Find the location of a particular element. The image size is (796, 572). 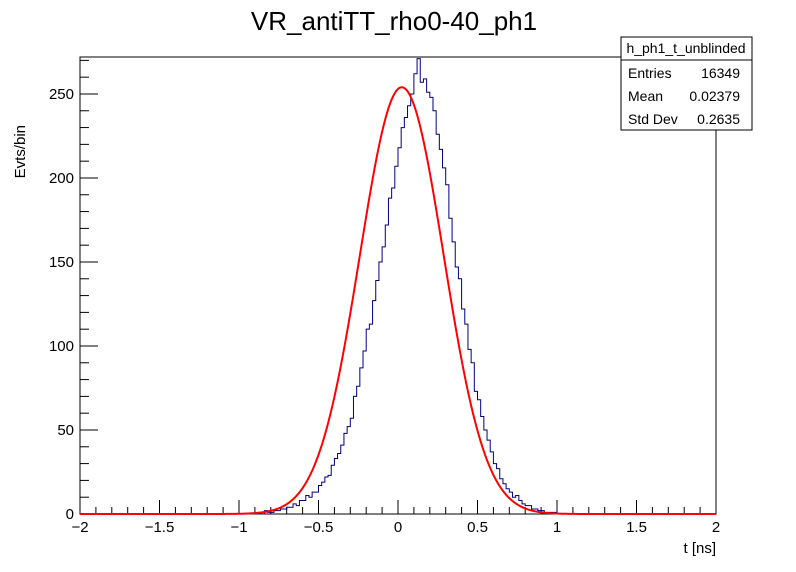

y-tick-label: 0 is located at coordinates (70, 514).